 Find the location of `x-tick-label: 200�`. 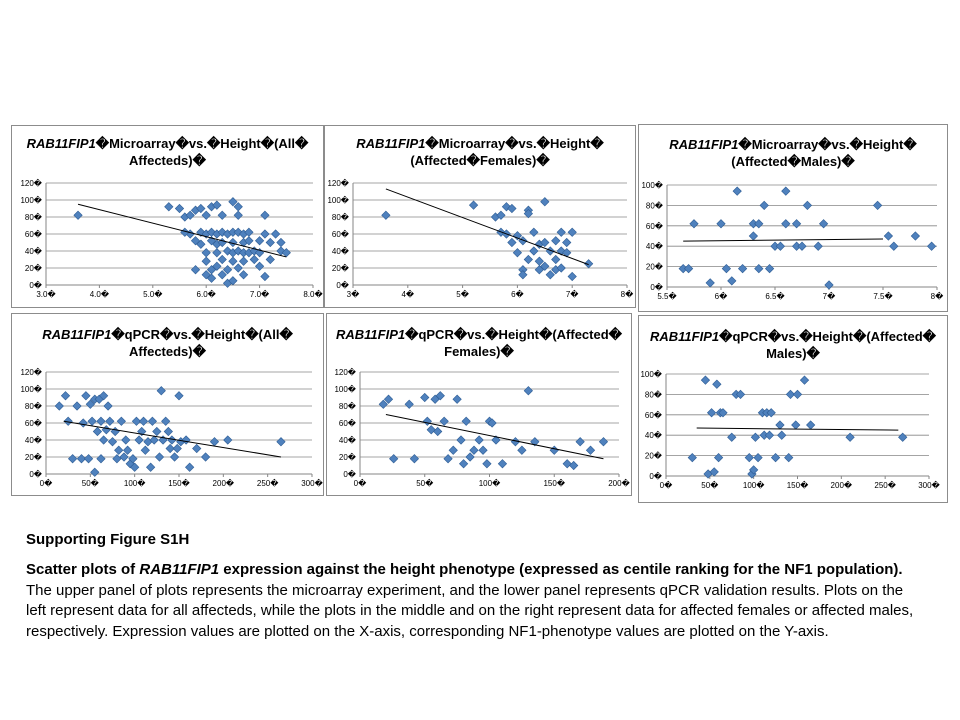

x-tick-label: 200� is located at coordinates (842, 485).